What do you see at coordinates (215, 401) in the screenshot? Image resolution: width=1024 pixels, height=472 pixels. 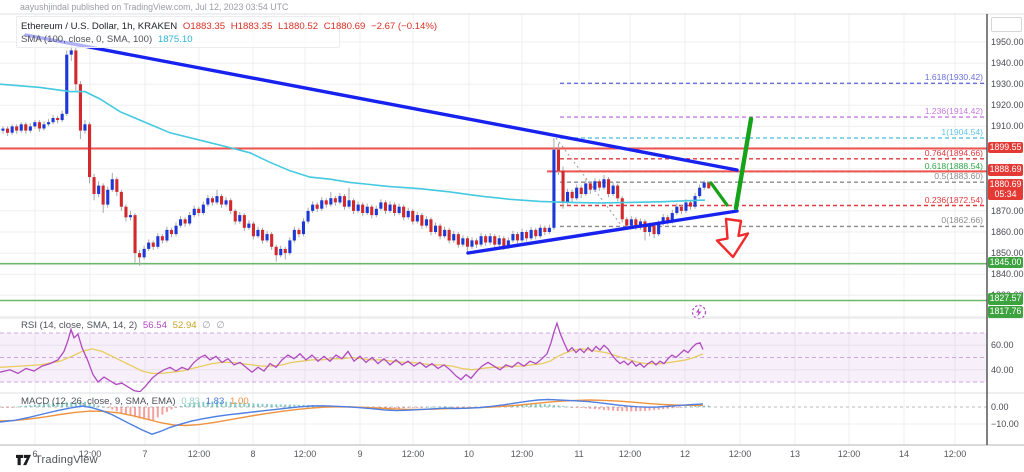 I see `macd-value: 1.83` at bounding box center [215, 401].